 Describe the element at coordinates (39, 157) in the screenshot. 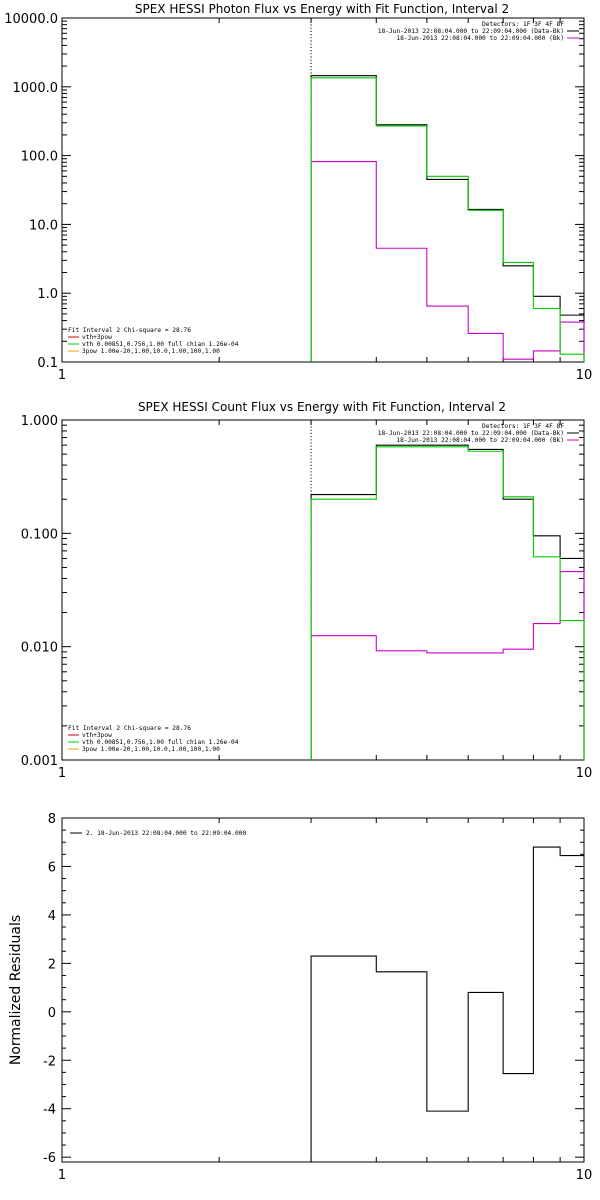

I see `photon-flux-y-tick-label: 100.0` at that location.